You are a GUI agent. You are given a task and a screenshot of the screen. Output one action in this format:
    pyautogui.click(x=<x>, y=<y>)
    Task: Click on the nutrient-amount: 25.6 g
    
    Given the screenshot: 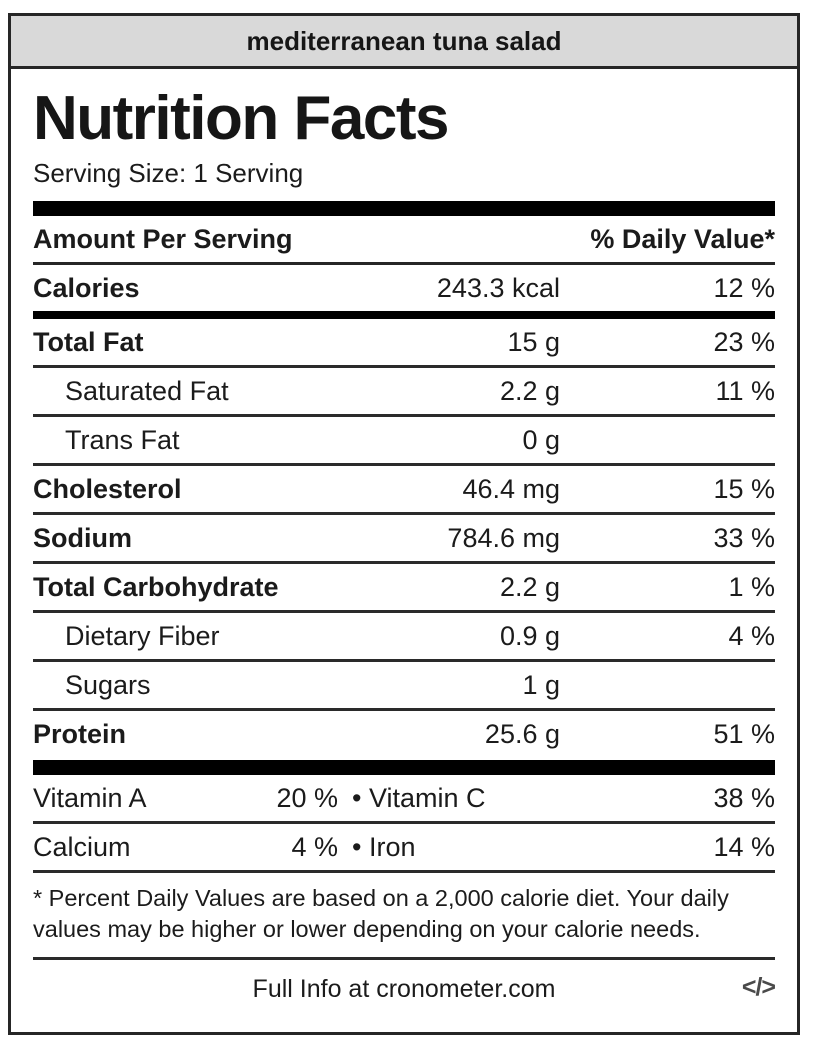 What is the action you would take?
    pyautogui.click(x=522, y=734)
    